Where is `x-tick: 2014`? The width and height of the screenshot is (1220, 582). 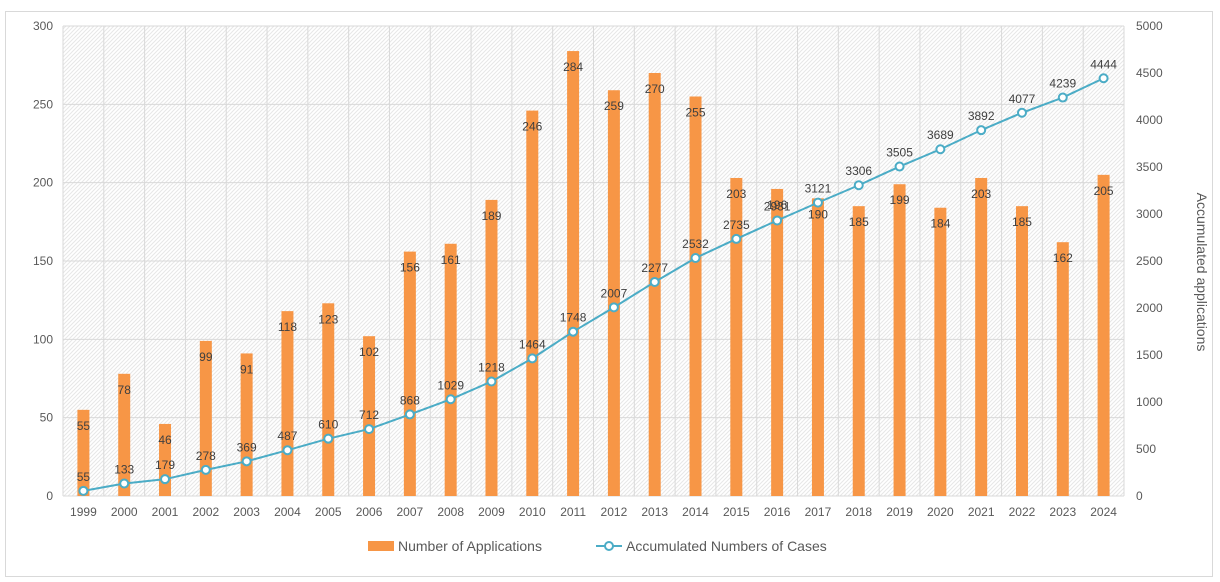
x-tick: 2014 is located at coordinates (695, 512).